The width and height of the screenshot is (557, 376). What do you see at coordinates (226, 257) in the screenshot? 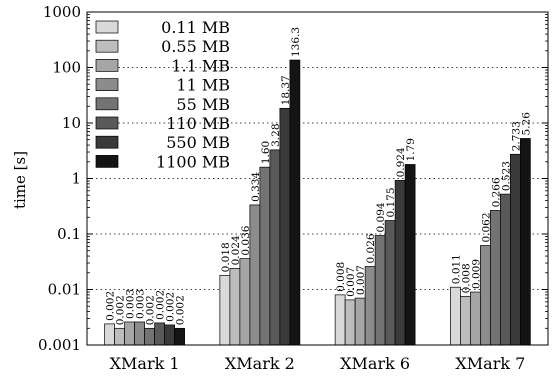
I see `data-label: 0.018` at bounding box center [226, 257].